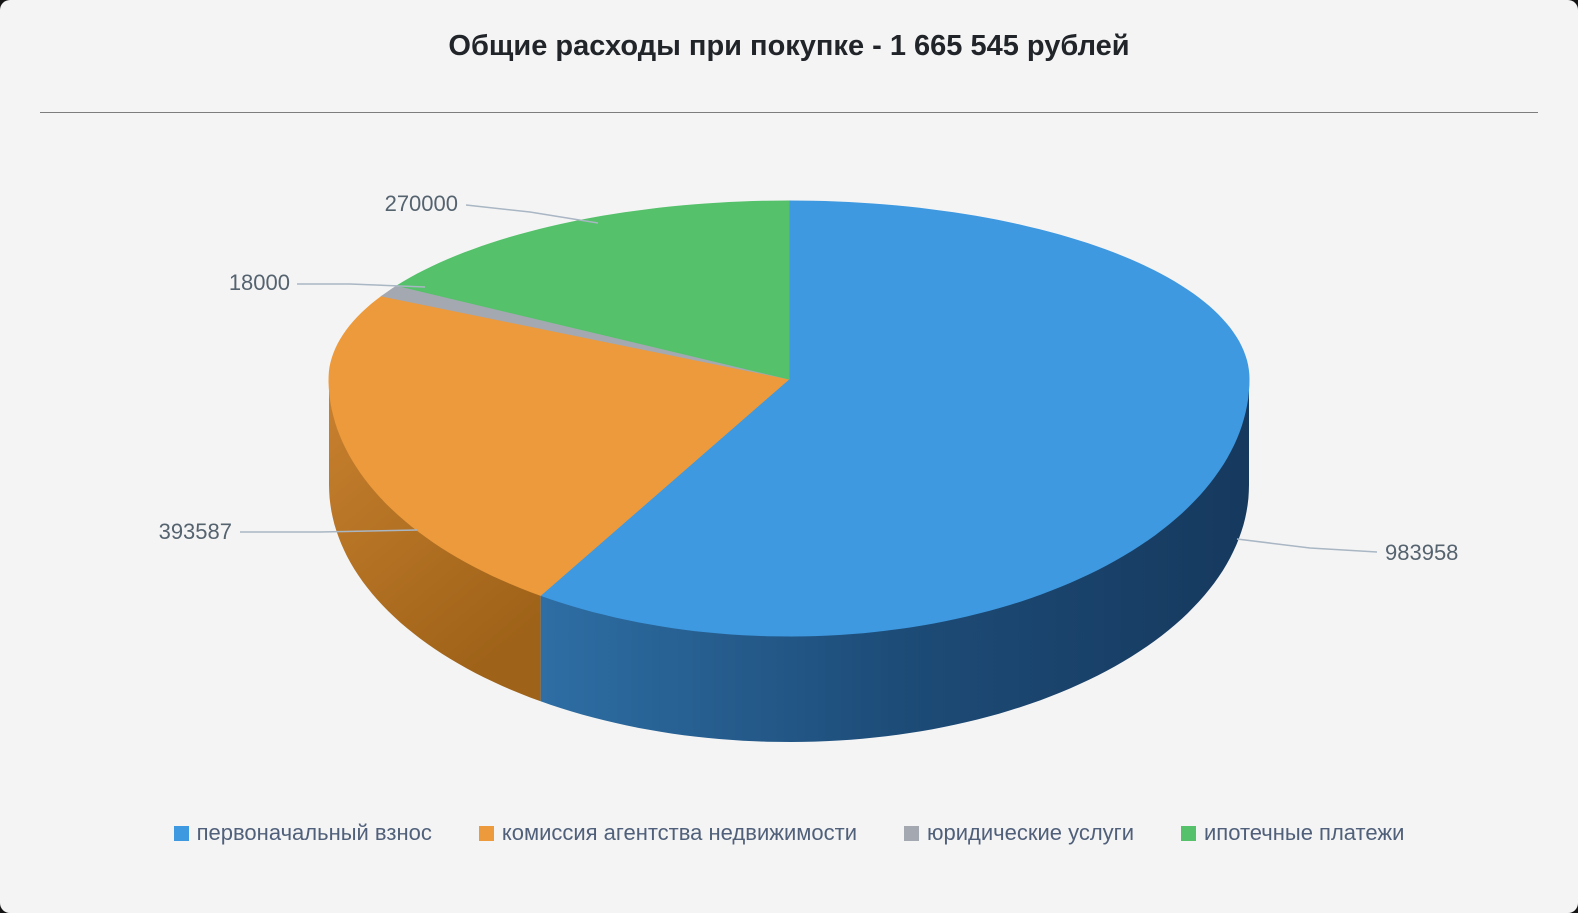 This screenshot has width=1578, height=913. What do you see at coordinates (1421, 552) in the screenshot?
I see `slice-value-label: 983958` at bounding box center [1421, 552].